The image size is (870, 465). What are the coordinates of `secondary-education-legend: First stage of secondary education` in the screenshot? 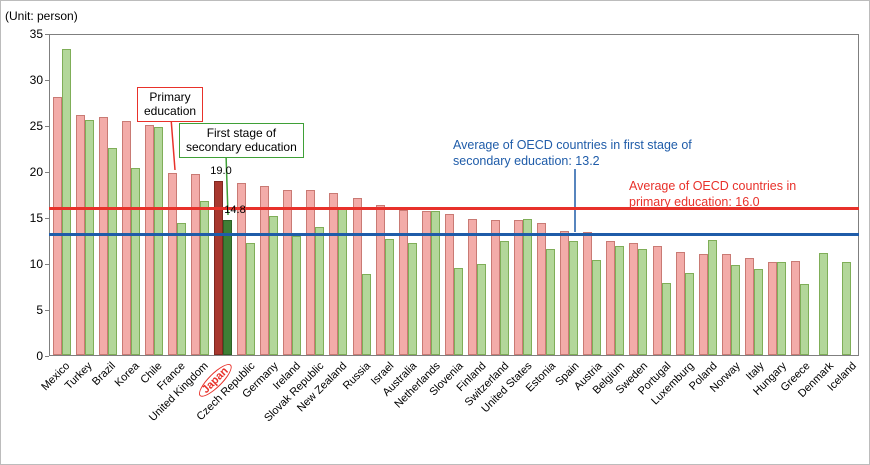 It's located at (241, 140).